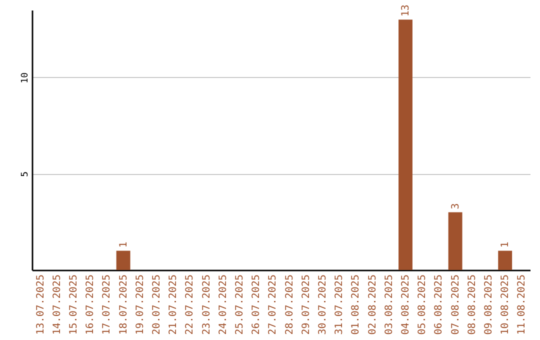  Describe the element at coordinates (389, 304) in the screenshot. I see `x-tick-label: 03.08.2025` at that location.